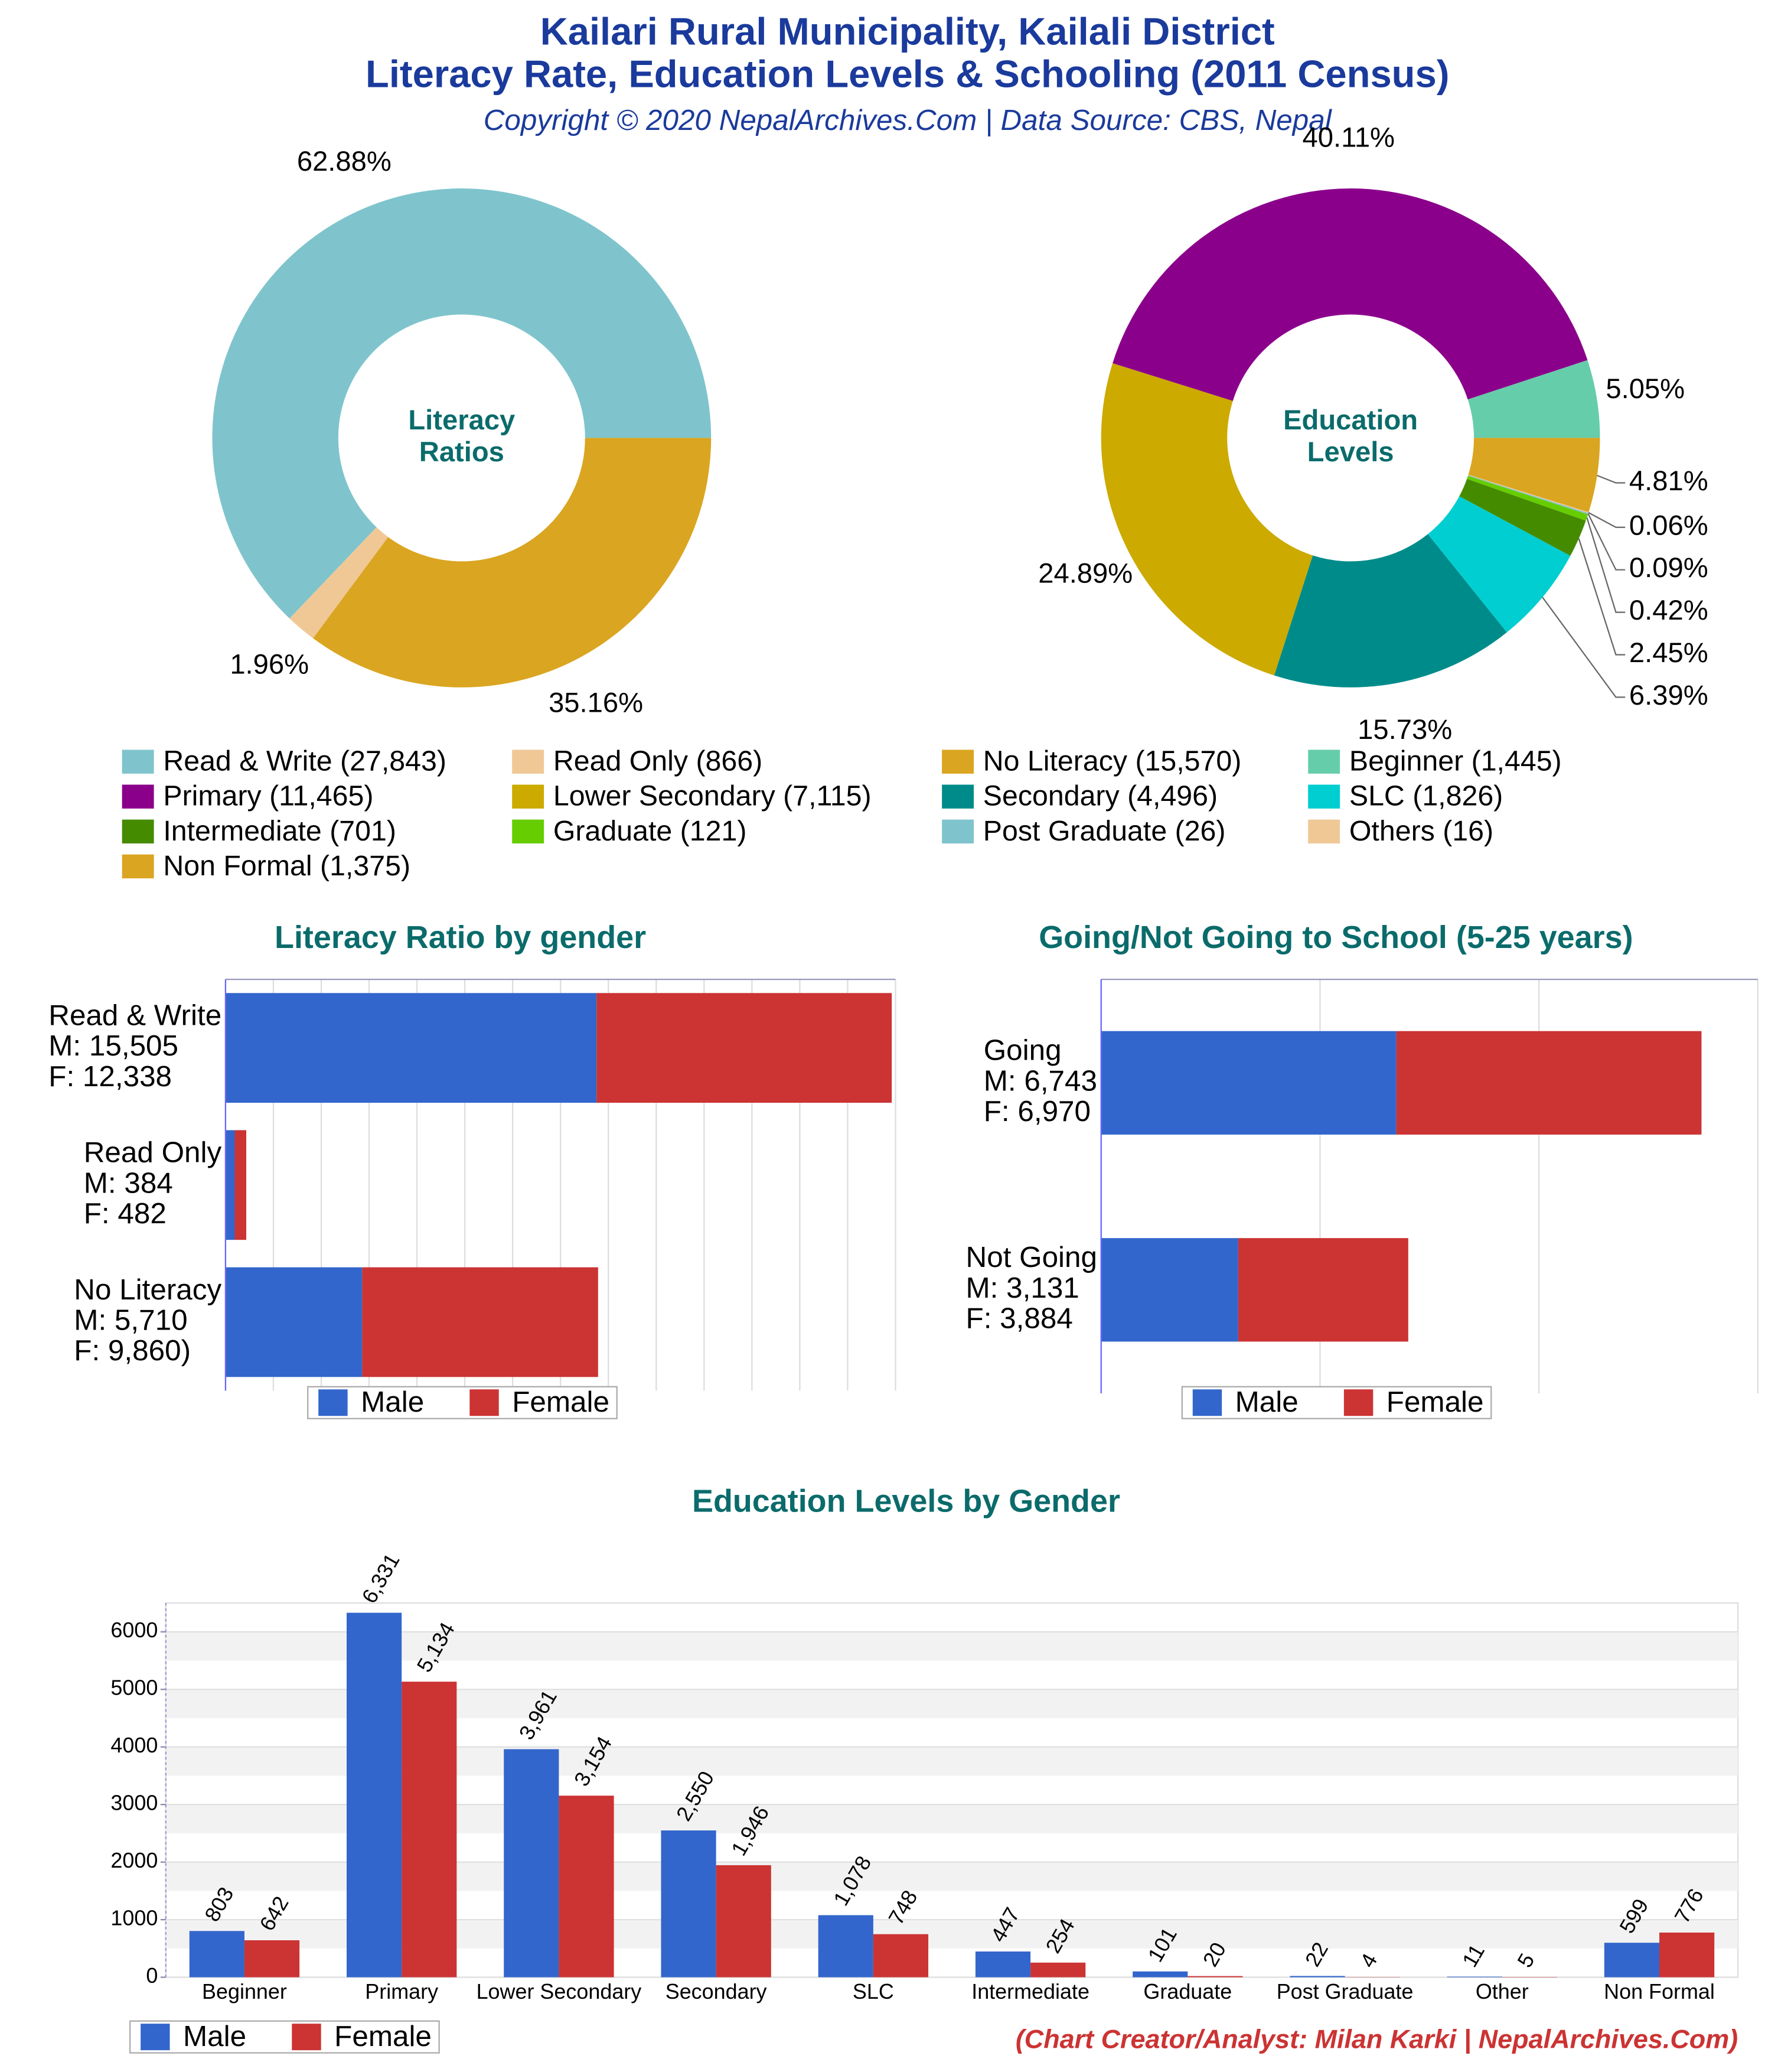  I want to click on category-label: Not Going, so click(1031, 1257).